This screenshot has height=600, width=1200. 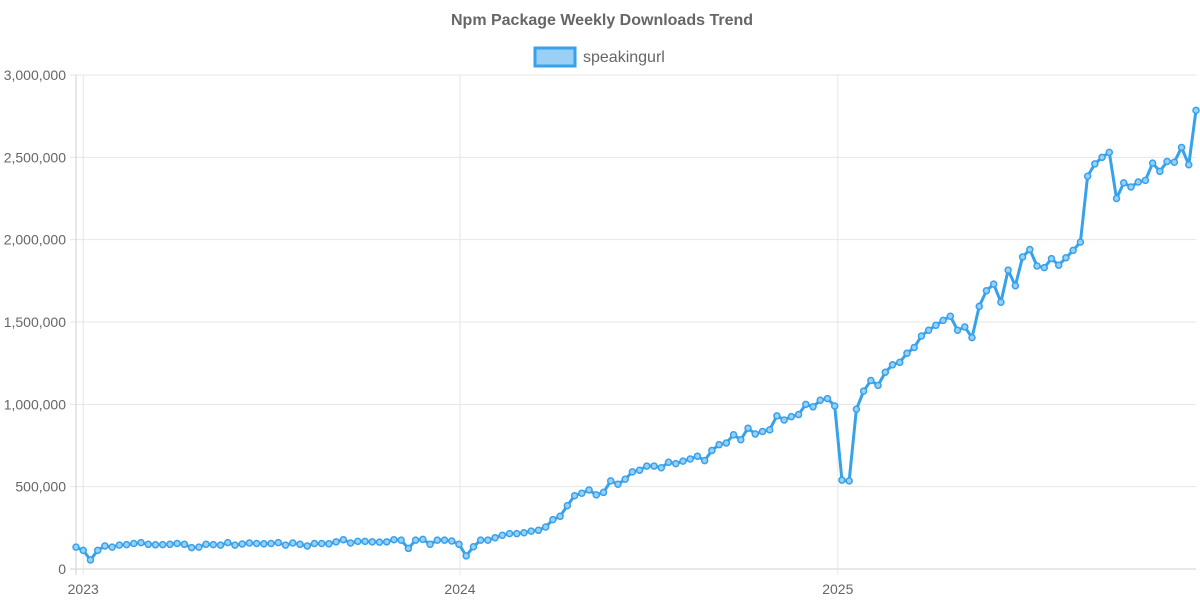 What do you see at coordinates (624, 57) in the screenshot?
I see `legend-label: speakingurl` at bounding box center [624, 57].